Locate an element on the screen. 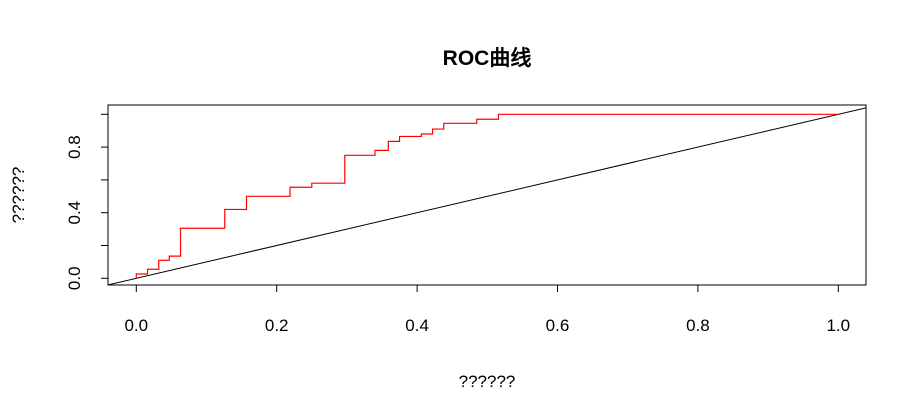 The width and height of the screenshot is (922, 420). x-tick-label: 0.8 is located at coordinates (698, 325).